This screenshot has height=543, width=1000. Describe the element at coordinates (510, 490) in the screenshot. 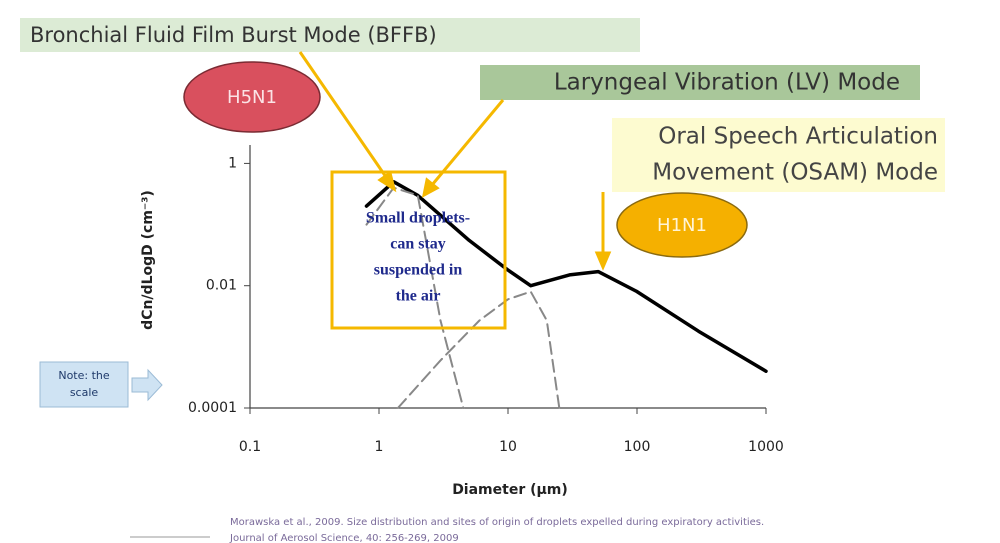

I see `x-axis-label: Diameter (μm)` at that location.